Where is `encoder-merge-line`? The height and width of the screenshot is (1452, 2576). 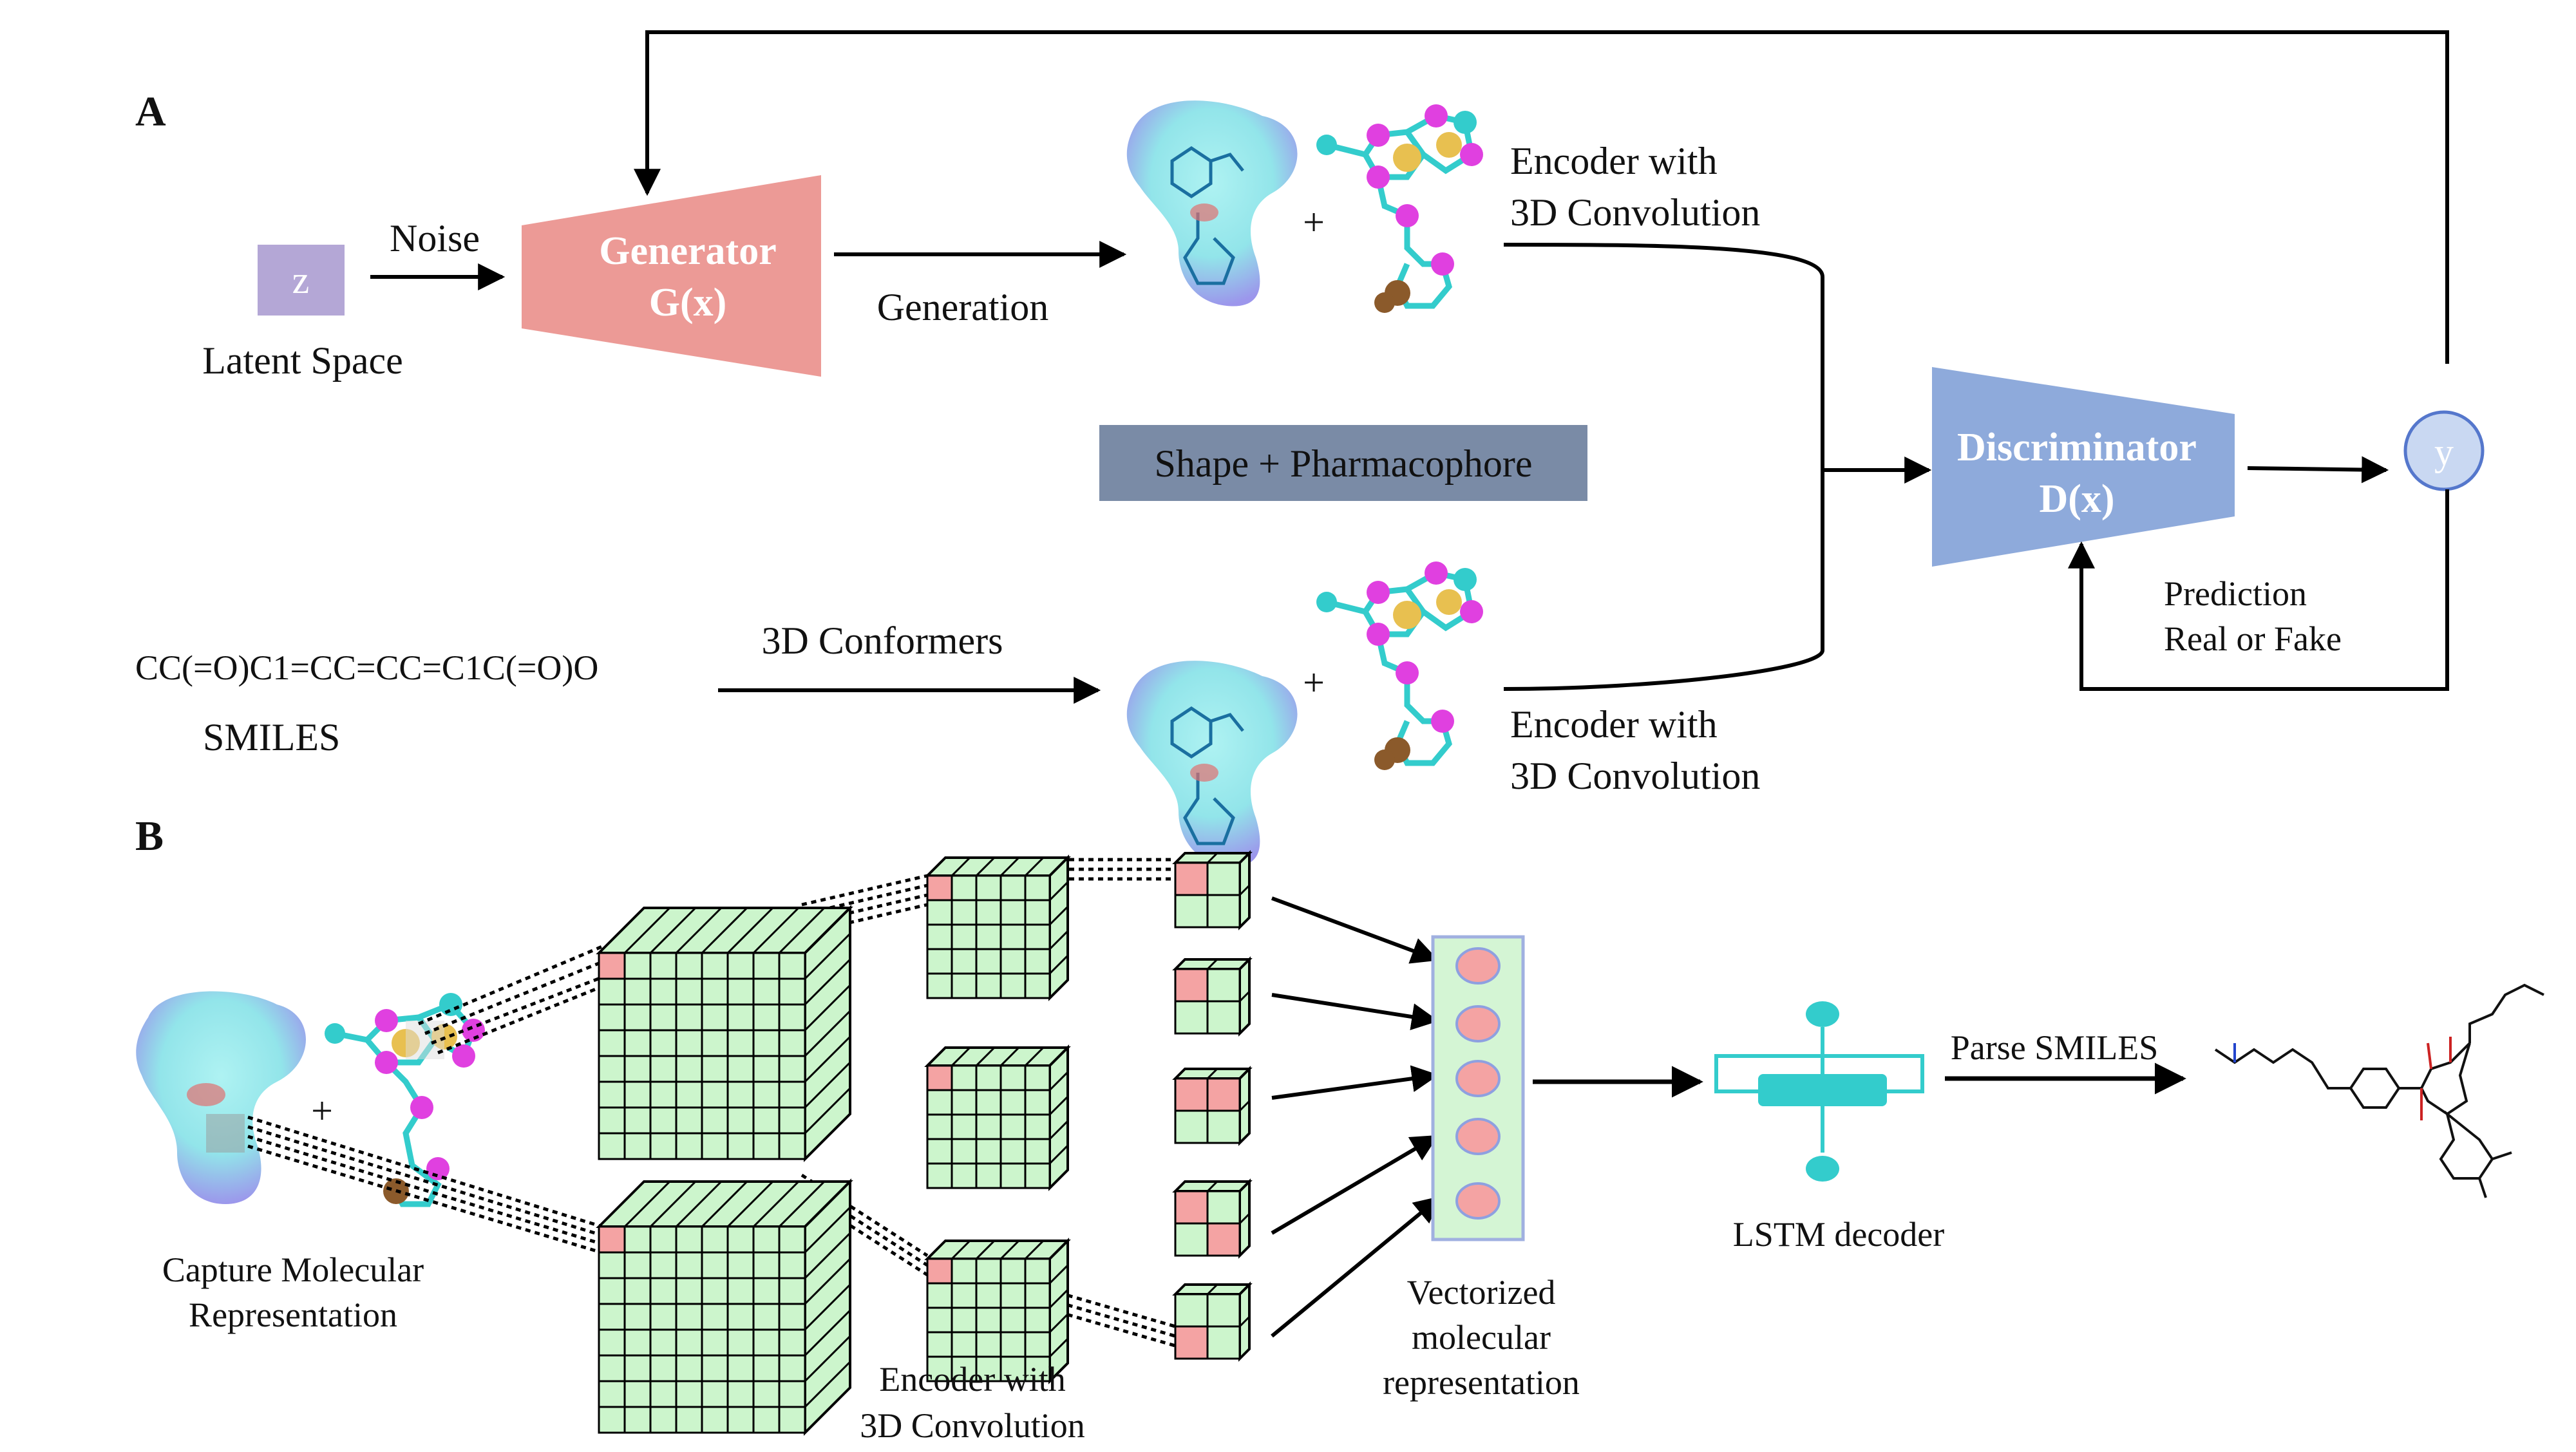
encoder-merge-line is located at coordinates (1663, 467).